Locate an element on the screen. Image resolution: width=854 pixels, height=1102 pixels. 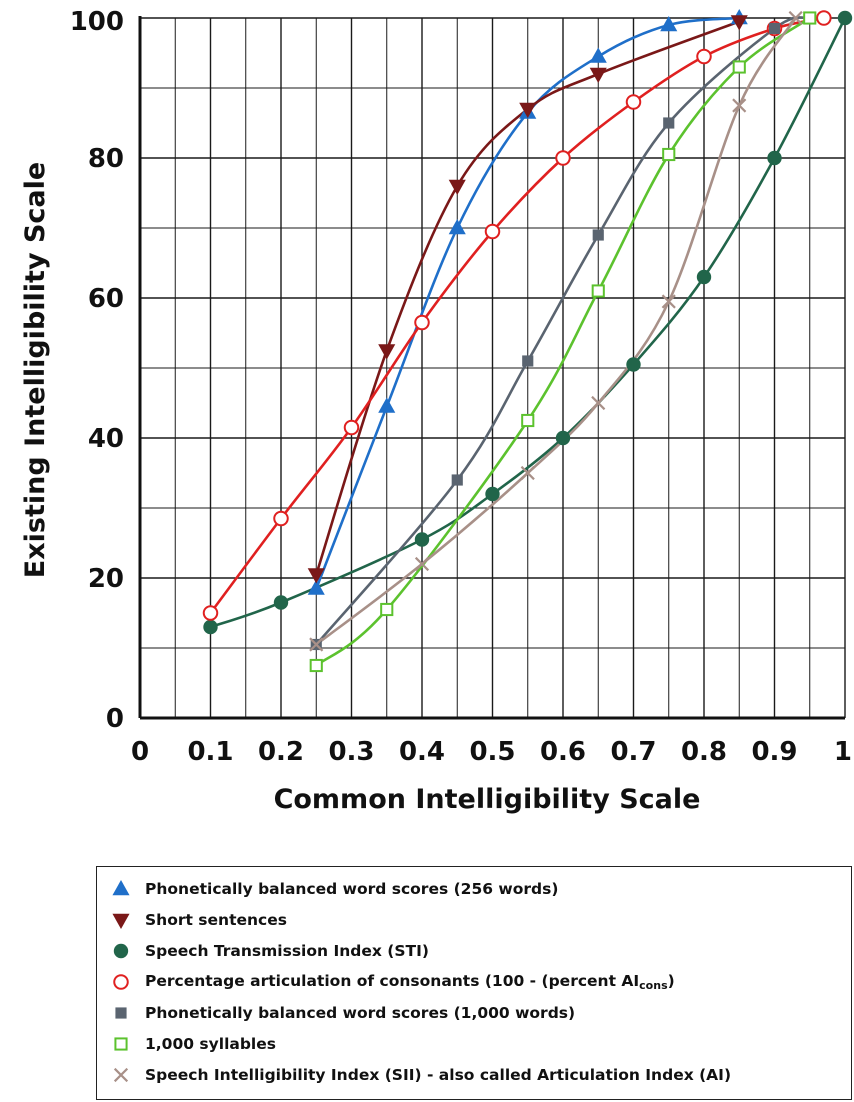
legend-marker-circle-open is located at coordinates (121, 982).